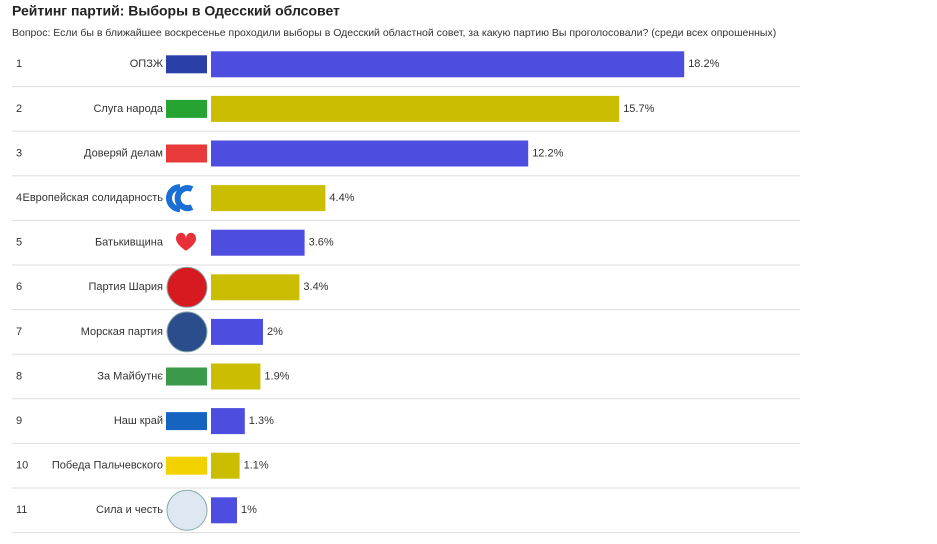 The width and height of the screenshot is (937, 544). What do you see at coordinates (129, 243) in the screenshot?
I see `category-label: Батькивщина` at bounding box center [129, 243].